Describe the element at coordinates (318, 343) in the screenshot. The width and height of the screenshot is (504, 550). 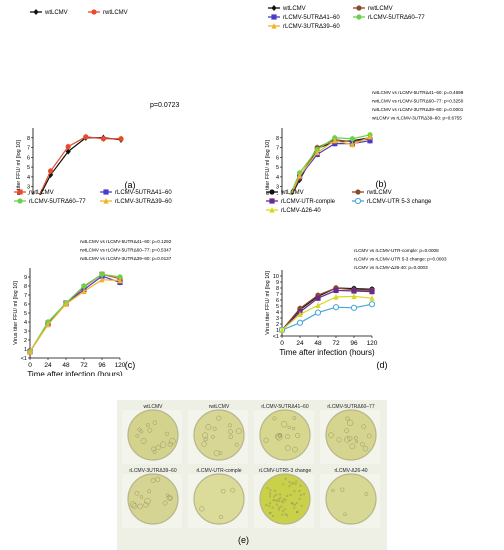
I see `chart-d-x-tick-label: 48` at that location.